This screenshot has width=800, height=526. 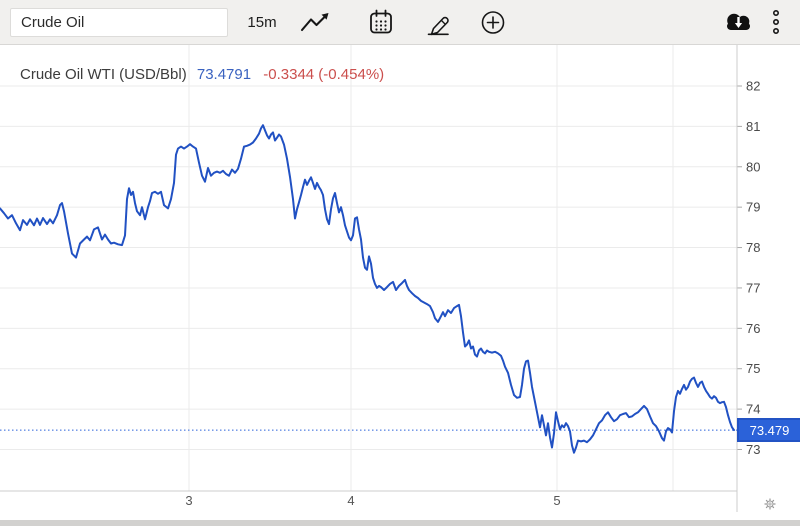 What do you see at coordinates (368, 504) in the screenshot?
I see `time-axis` at bounding box center [368, 504].